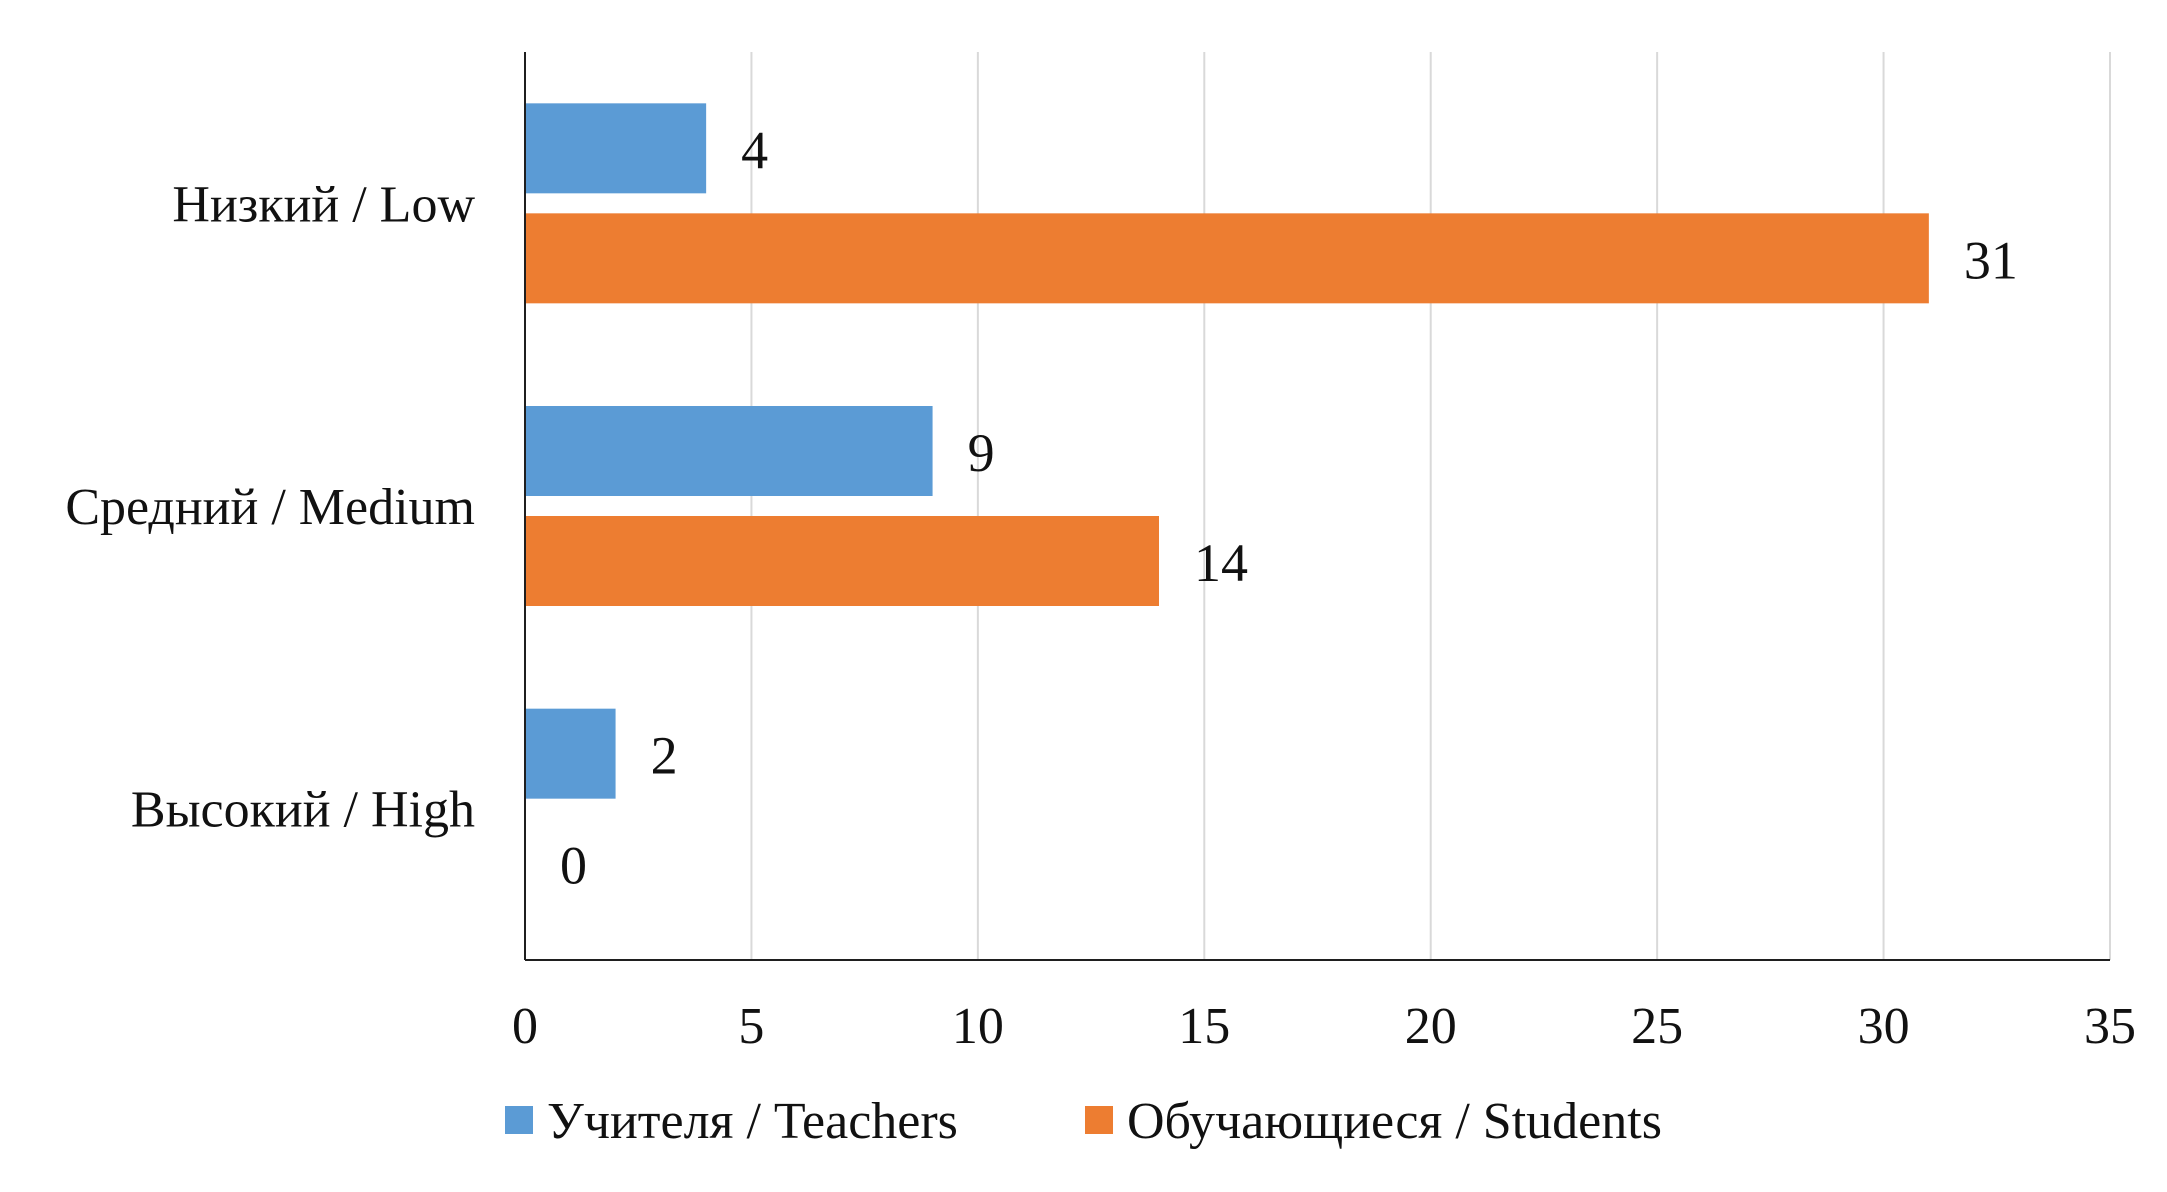 The image size is (2167, 1192). I want to click on data-label: 0, so click(573, 866).